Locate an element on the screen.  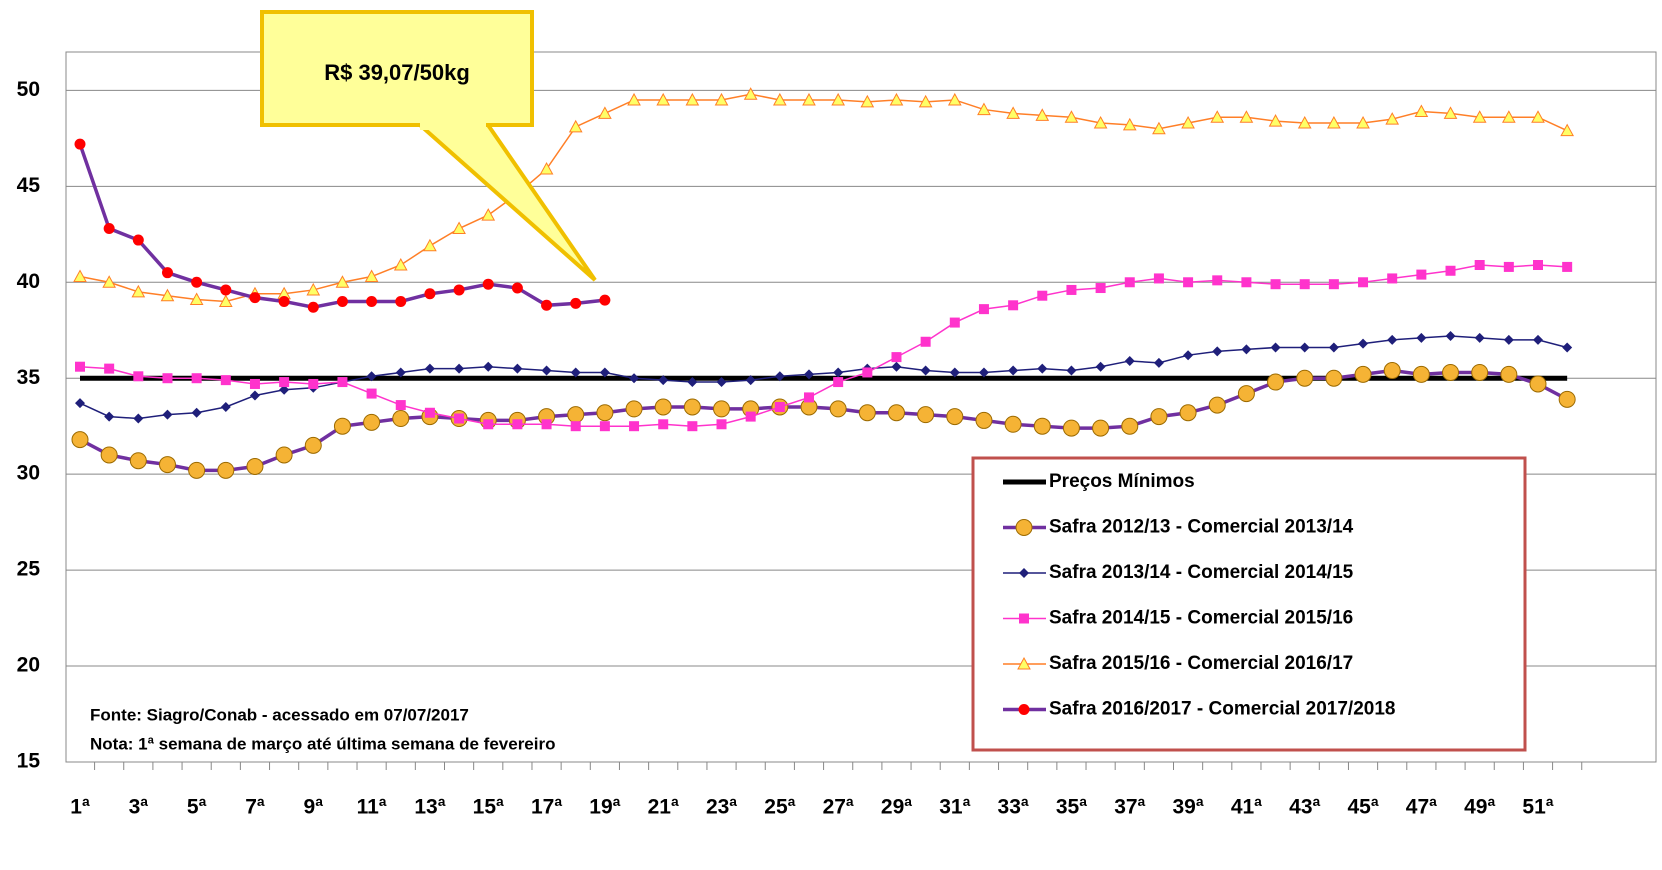
x-tick-label: 7ª is located at coordinates (255, 807).